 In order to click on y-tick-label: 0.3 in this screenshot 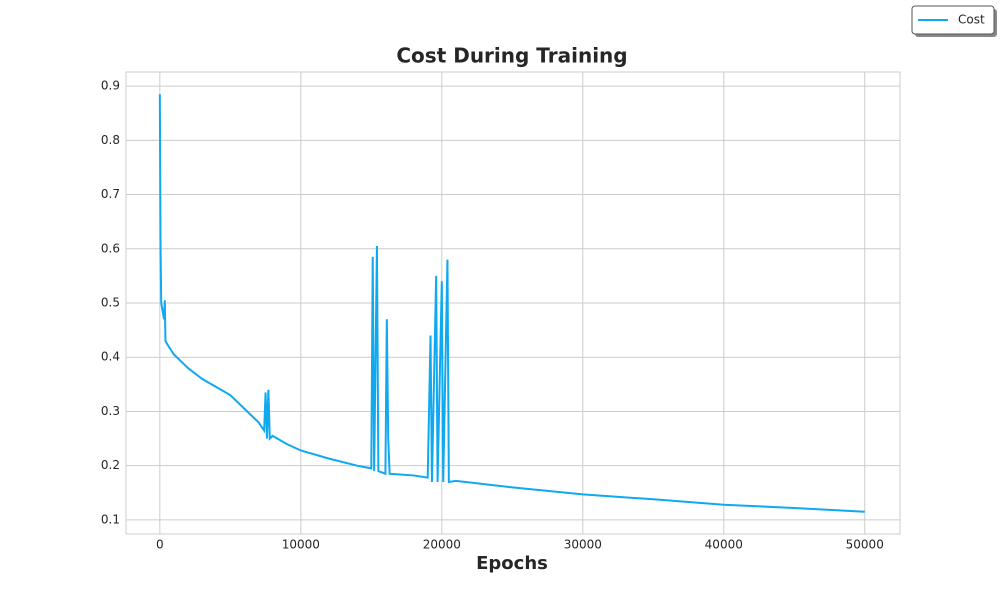, I will do `click(110, 411)`.